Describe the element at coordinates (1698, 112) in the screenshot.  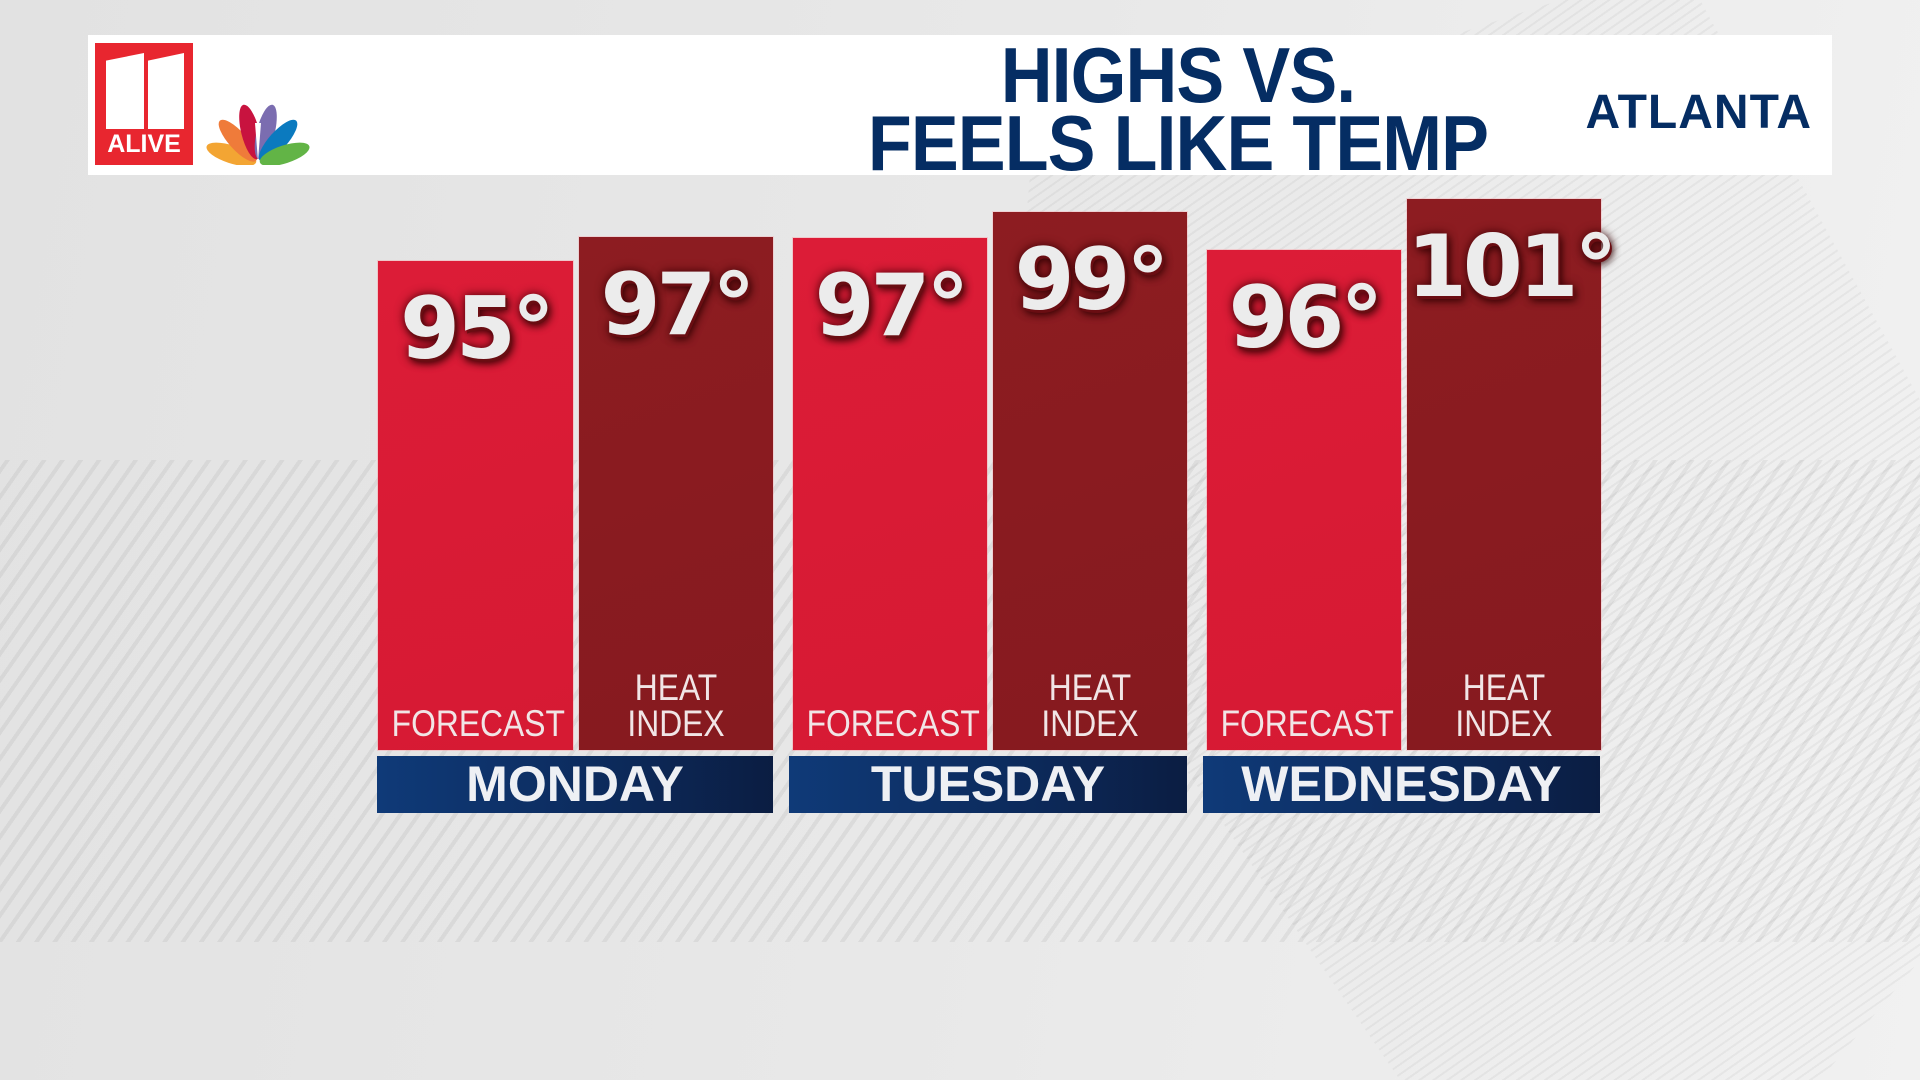
I see `city-label: ATLANTA` at that location.